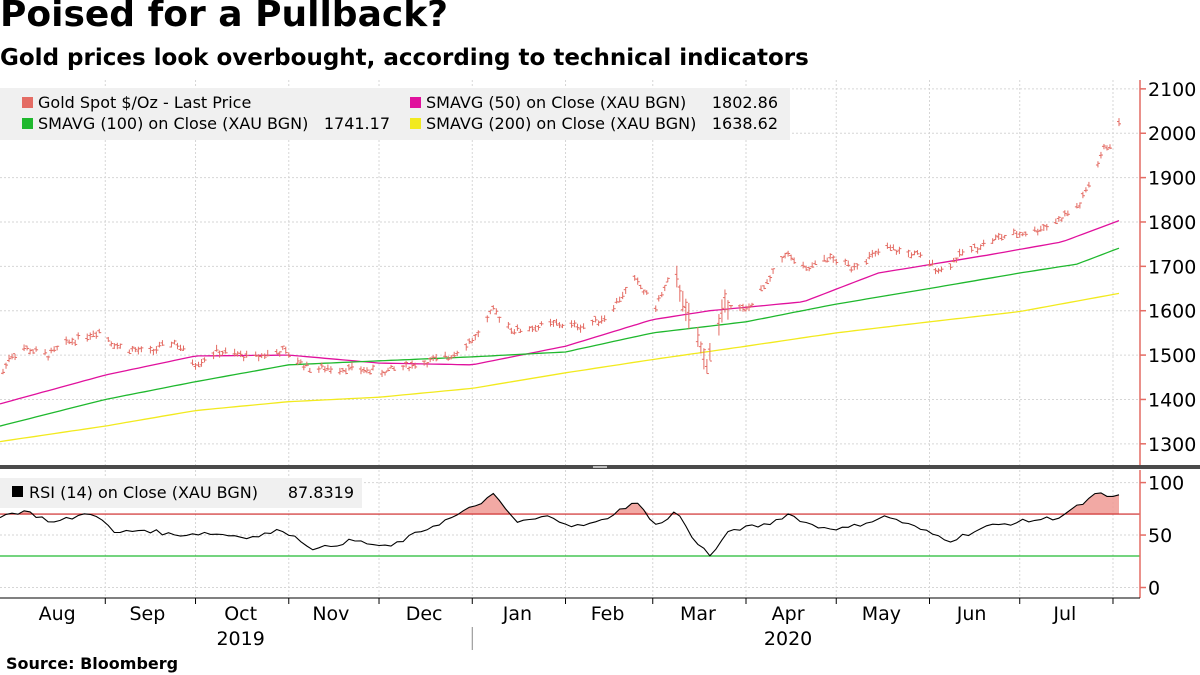 The height and width of the screenshot is (675, 1200). I want to click on legend-swatch-price, so click(27, 102).